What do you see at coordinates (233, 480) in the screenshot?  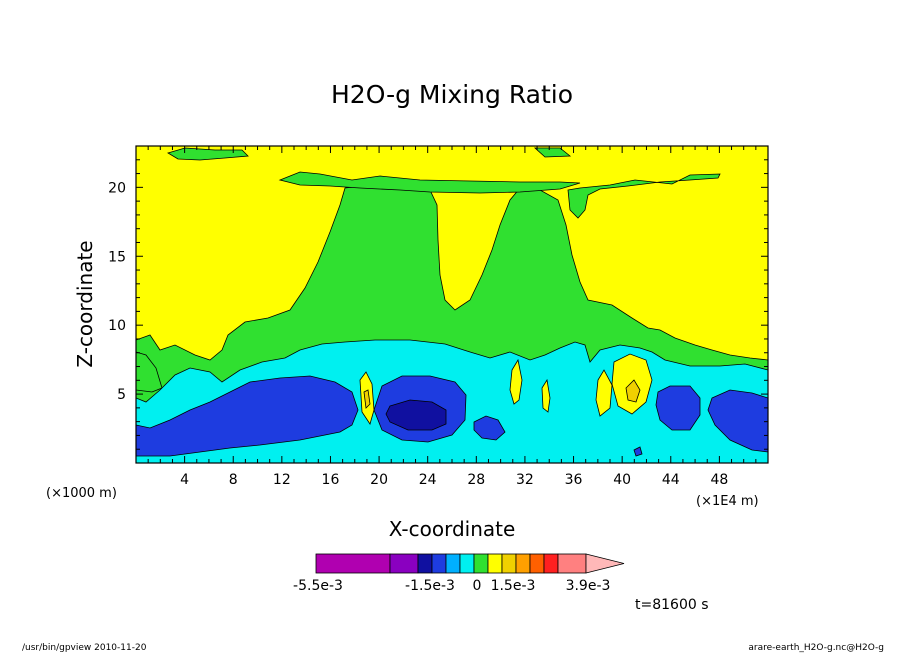 I see `x-tick-label: 8` at bounding box center [233, 480].